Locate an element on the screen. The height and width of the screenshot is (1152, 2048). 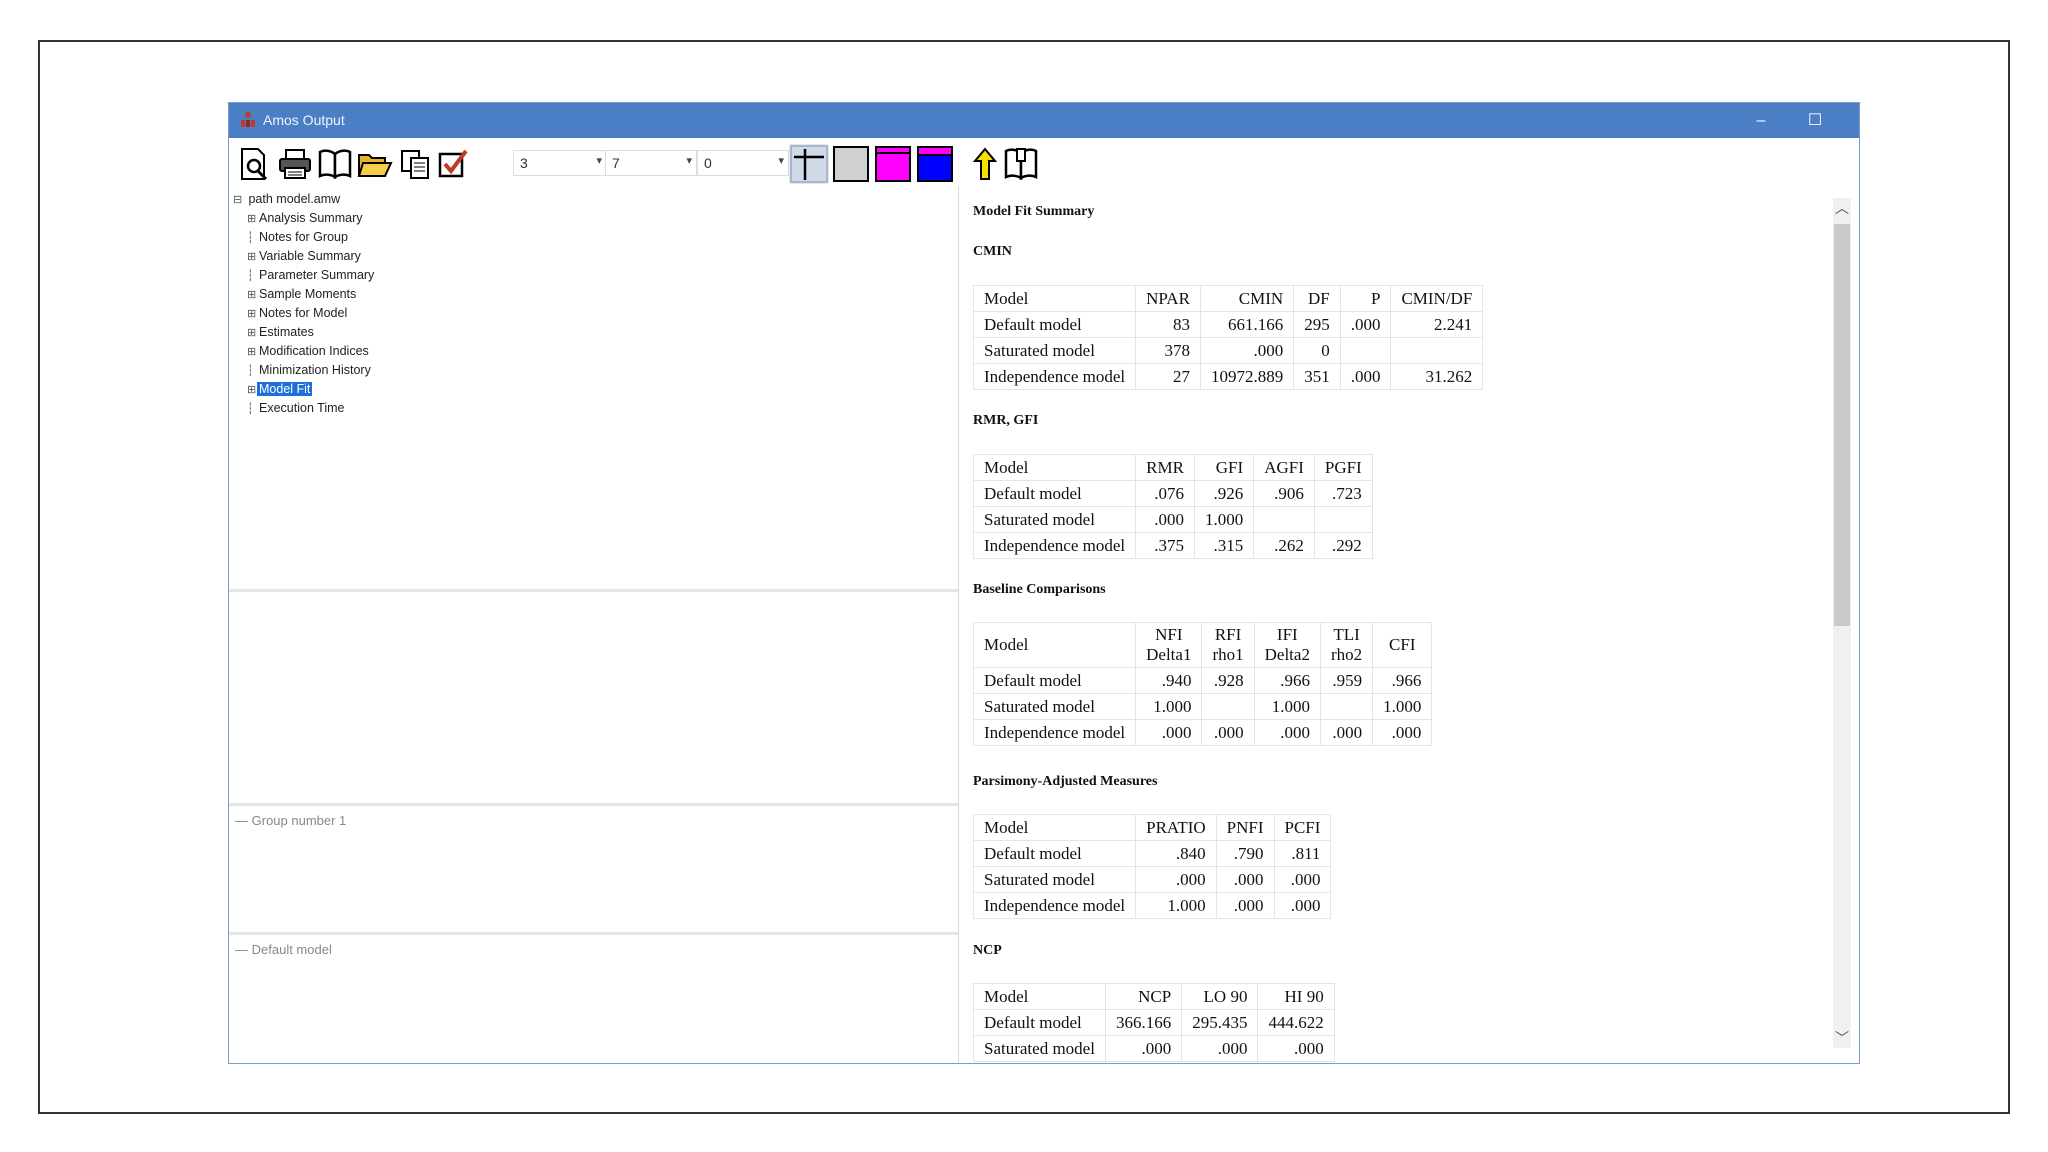
table-header-row: Model PRATIO PNFI PCFI is located at coordinates (1152, 827).